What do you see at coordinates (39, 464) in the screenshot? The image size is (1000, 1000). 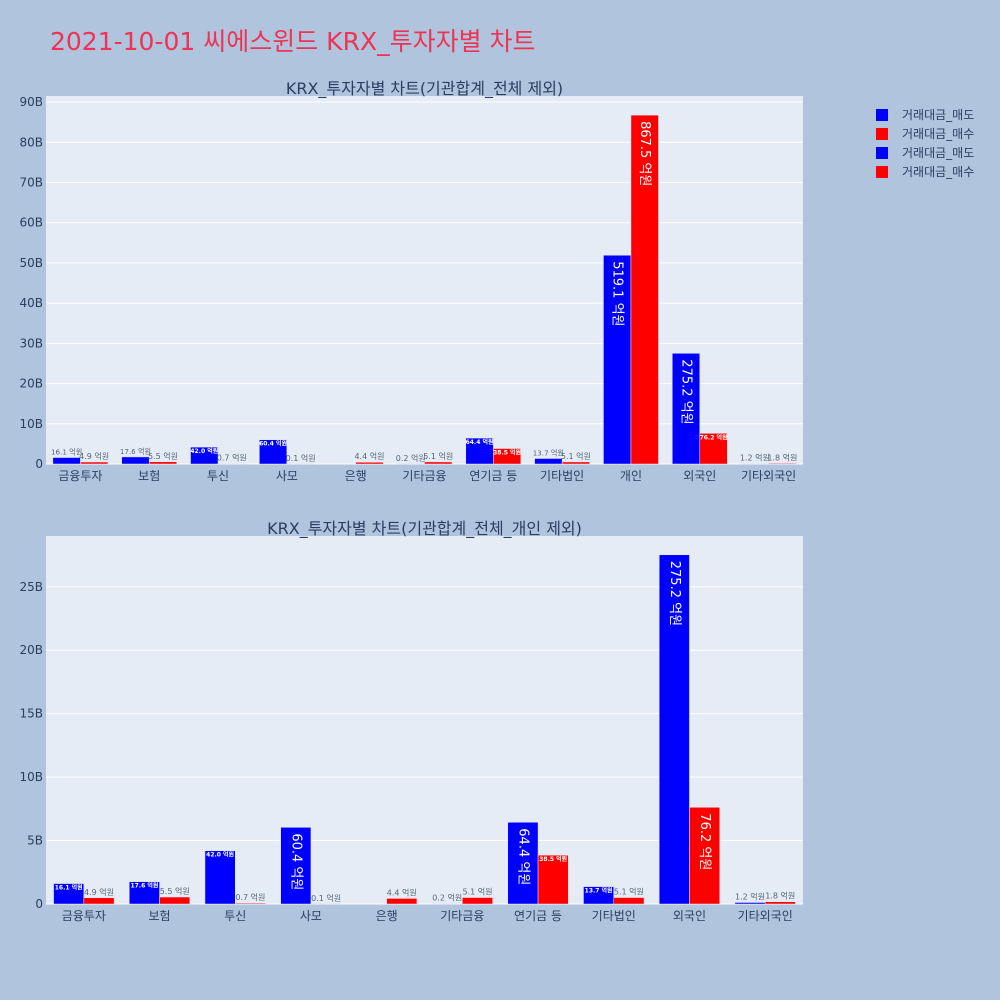 I see `y-tick-label: 0` at bounding box center [39, 464].